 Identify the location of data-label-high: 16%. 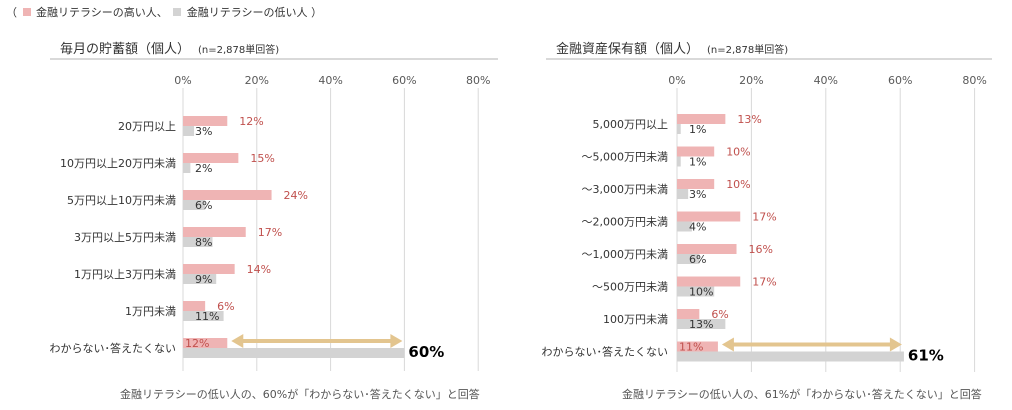
(761, 249).